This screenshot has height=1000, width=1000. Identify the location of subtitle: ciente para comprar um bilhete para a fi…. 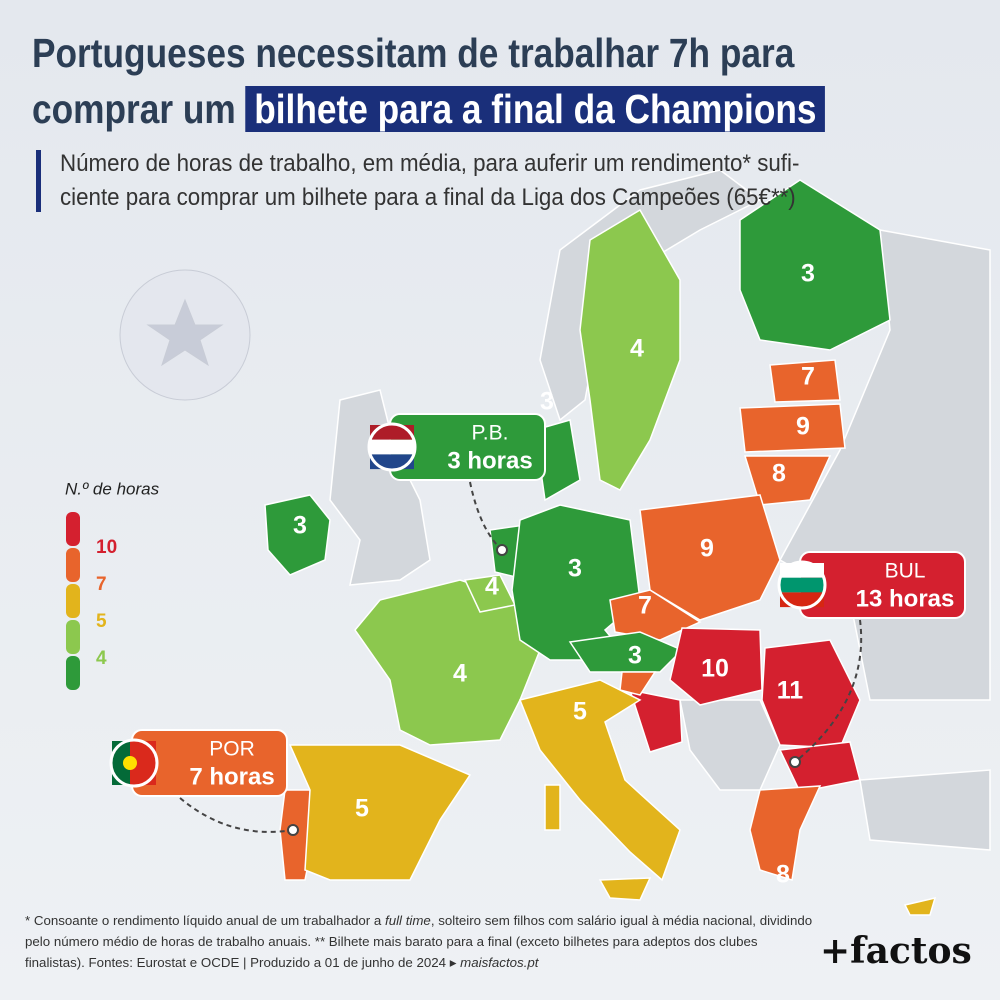
(428, 197).